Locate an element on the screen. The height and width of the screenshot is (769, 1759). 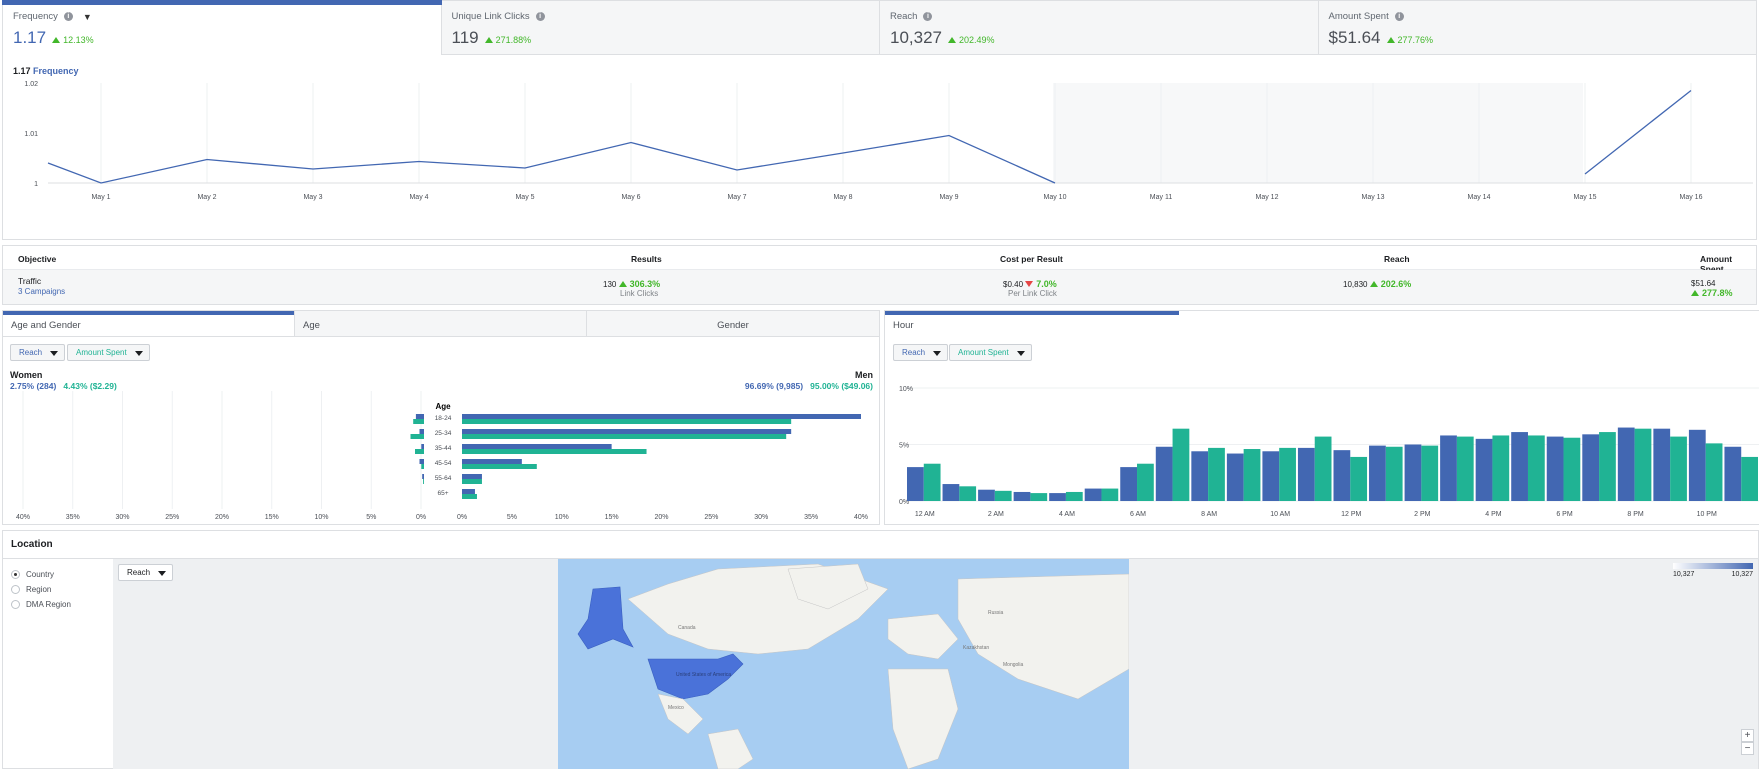
x-tick-label: 4 AM is located at coordinates (1067, 514).